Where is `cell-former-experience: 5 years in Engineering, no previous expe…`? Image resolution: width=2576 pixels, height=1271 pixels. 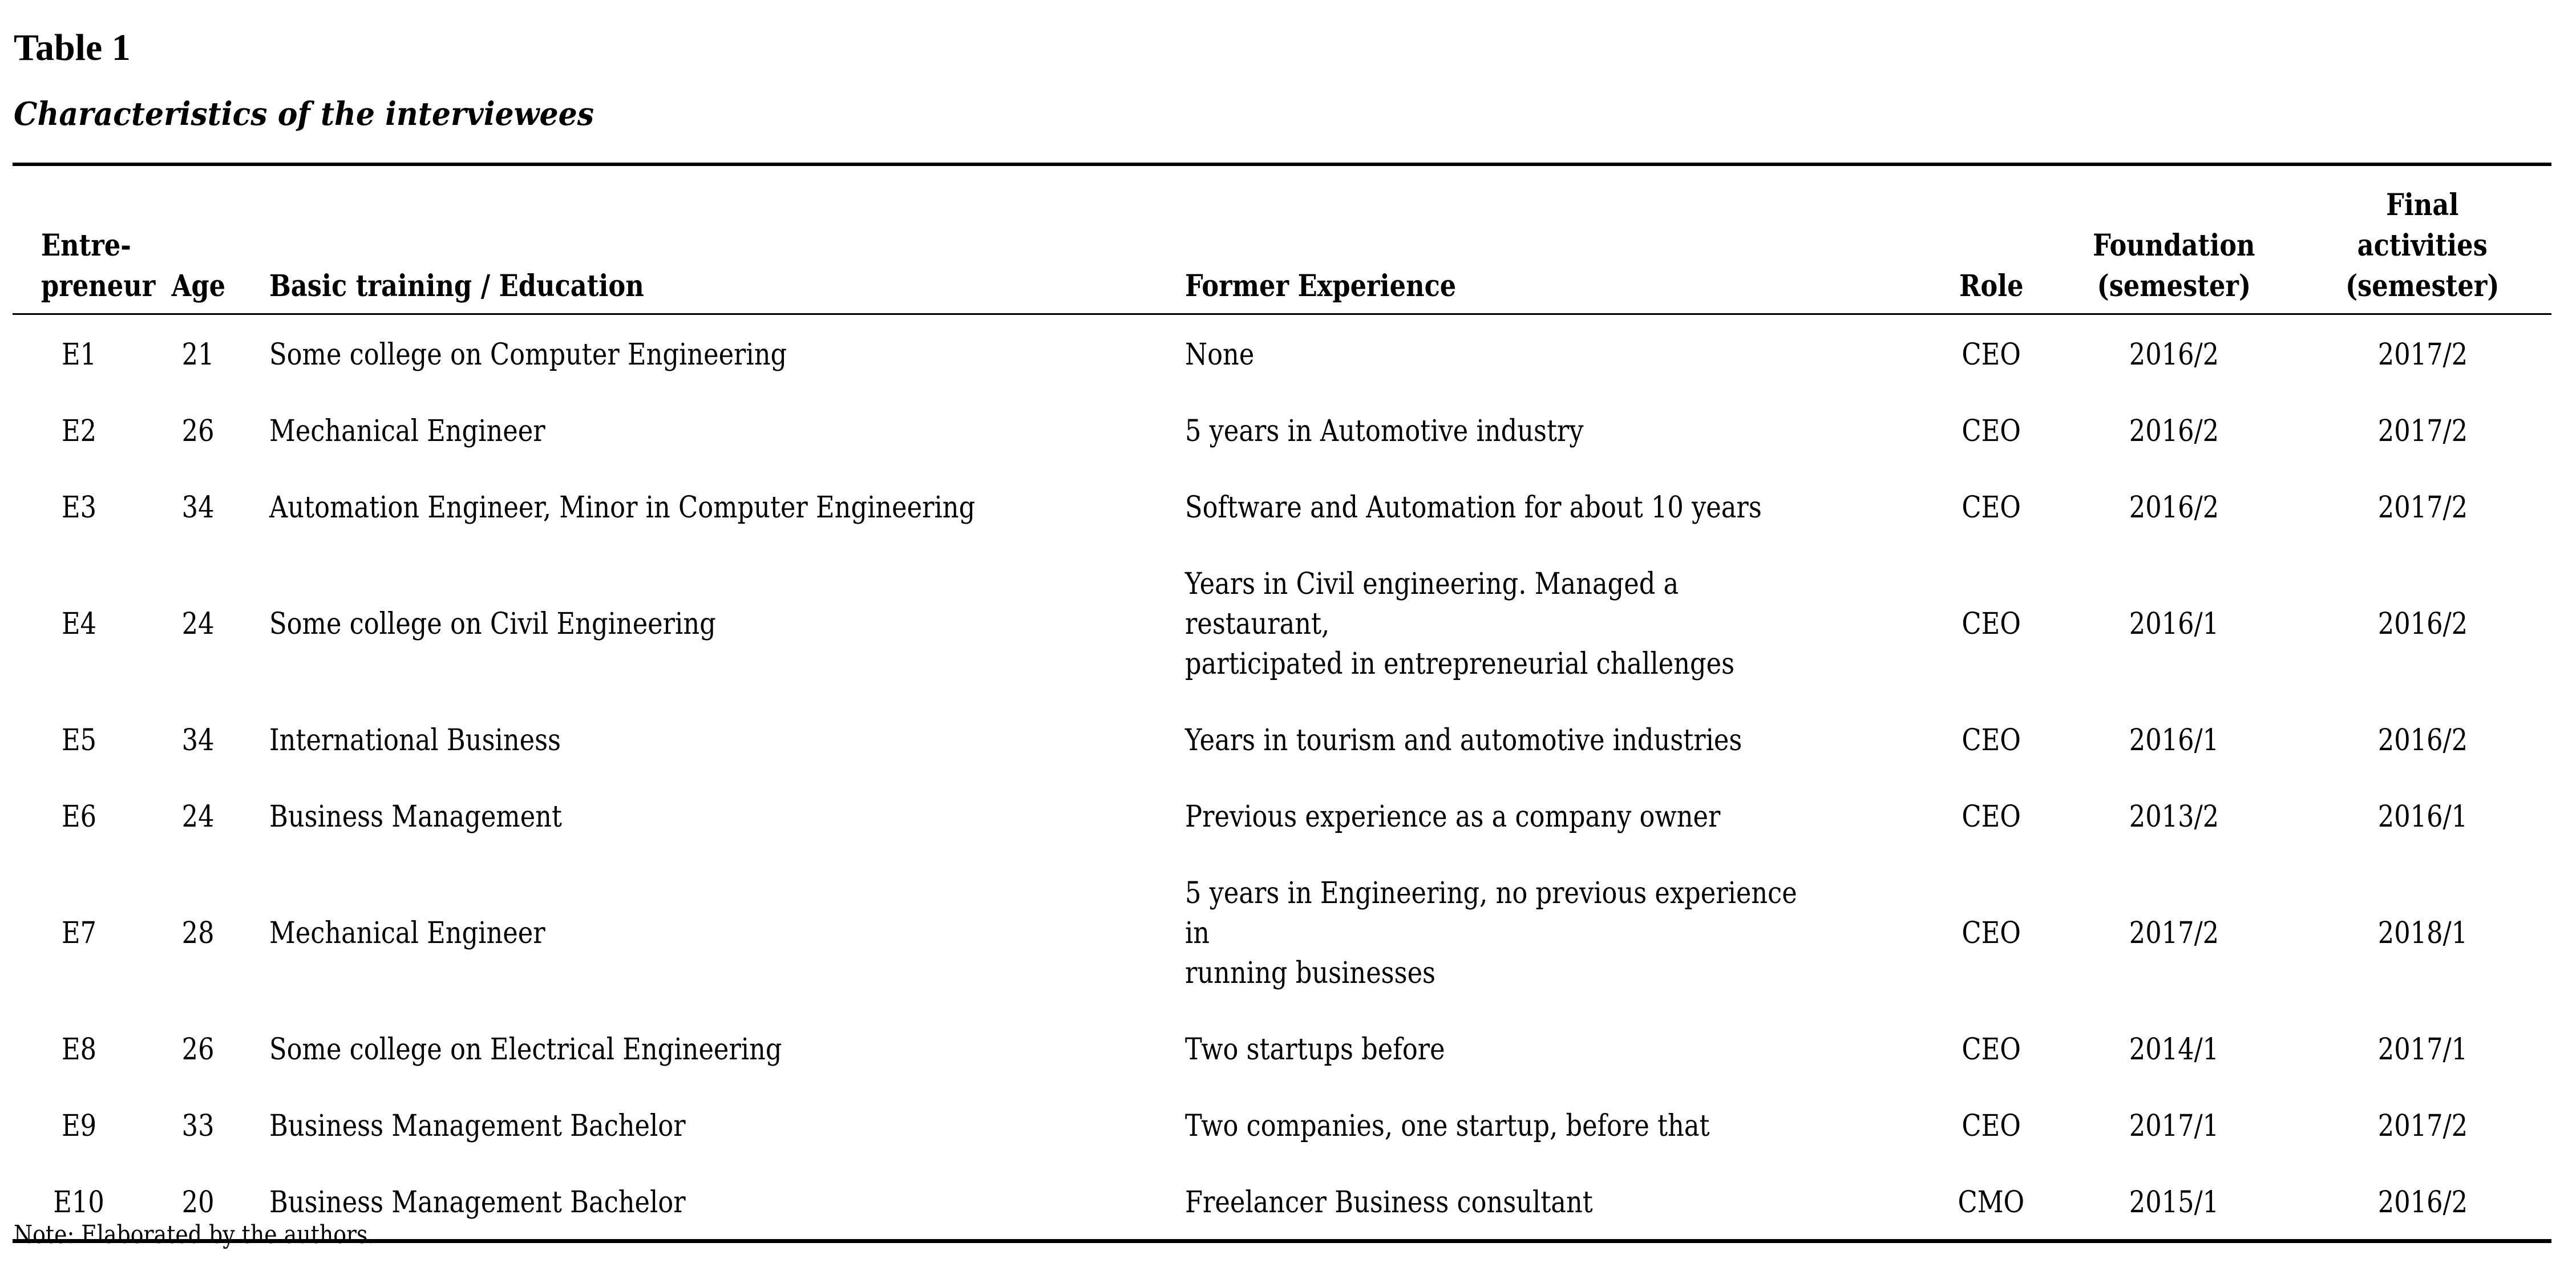 cell-former-experience: 5 years in Engineering, no previous expe… is located at coordinates (1547, 931).